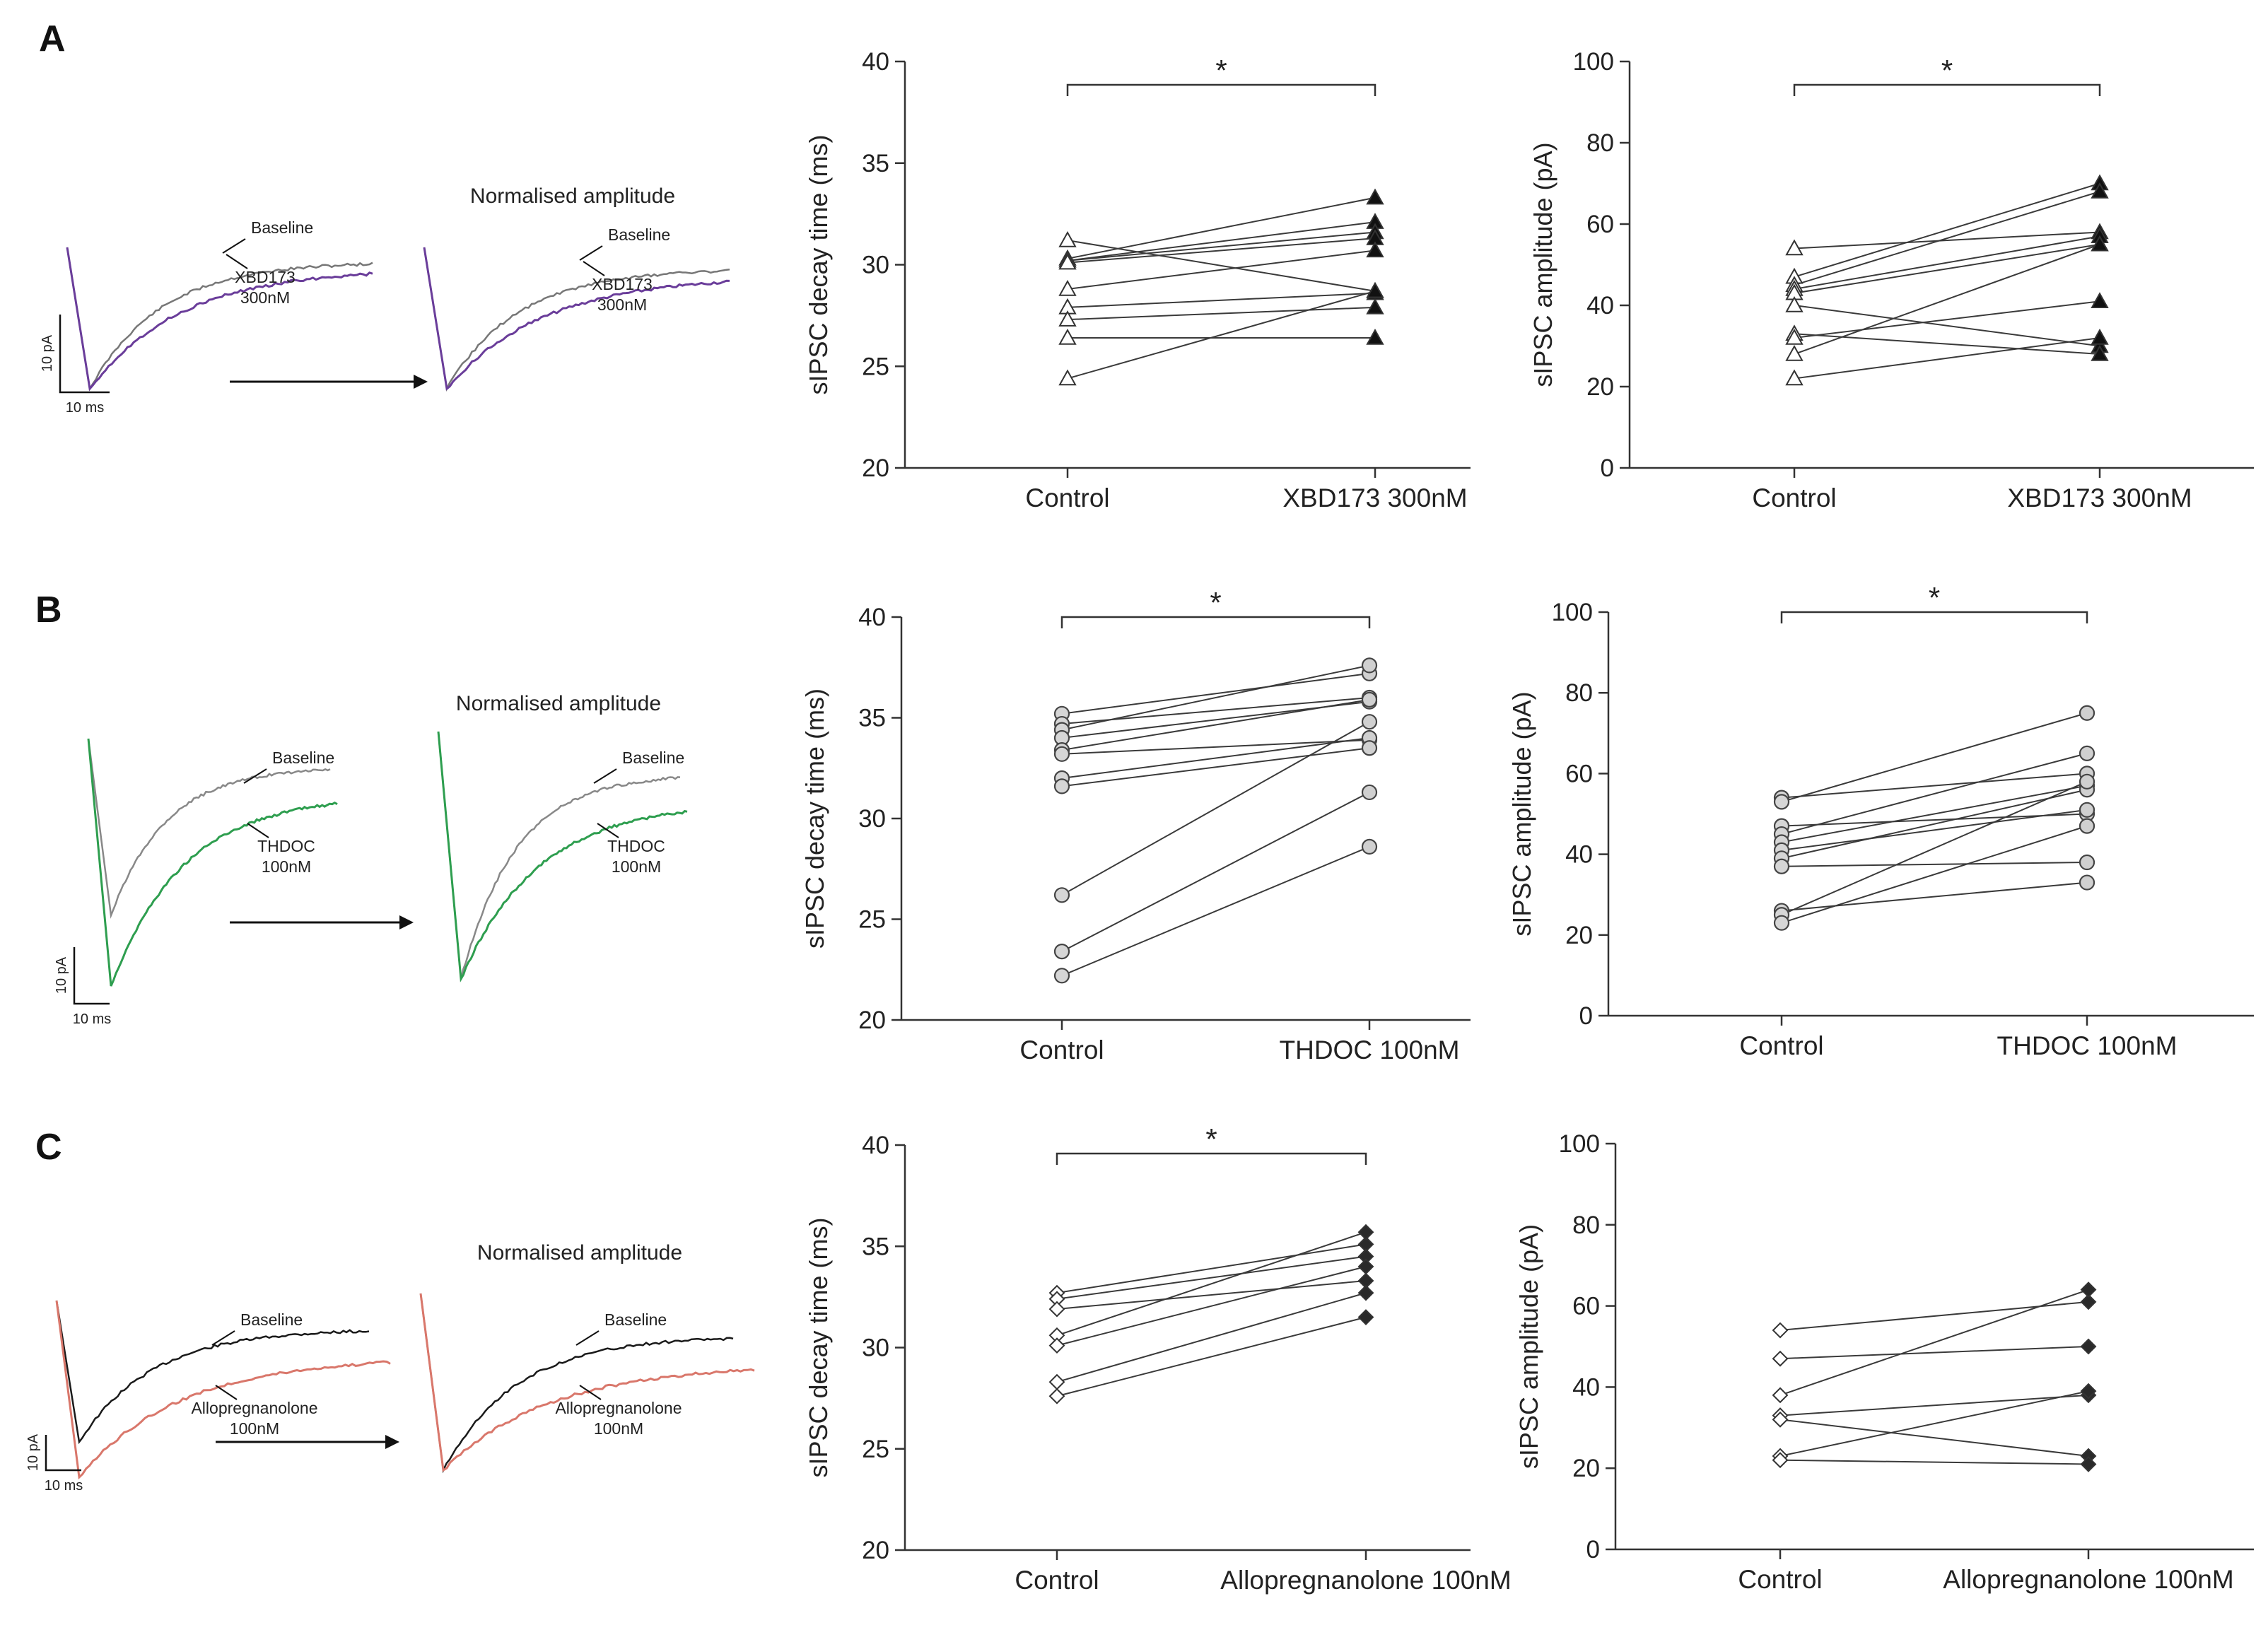 This screenshot has height=1625, width=2268. I want to click on point-control-cell3, so click(1781, 1395).